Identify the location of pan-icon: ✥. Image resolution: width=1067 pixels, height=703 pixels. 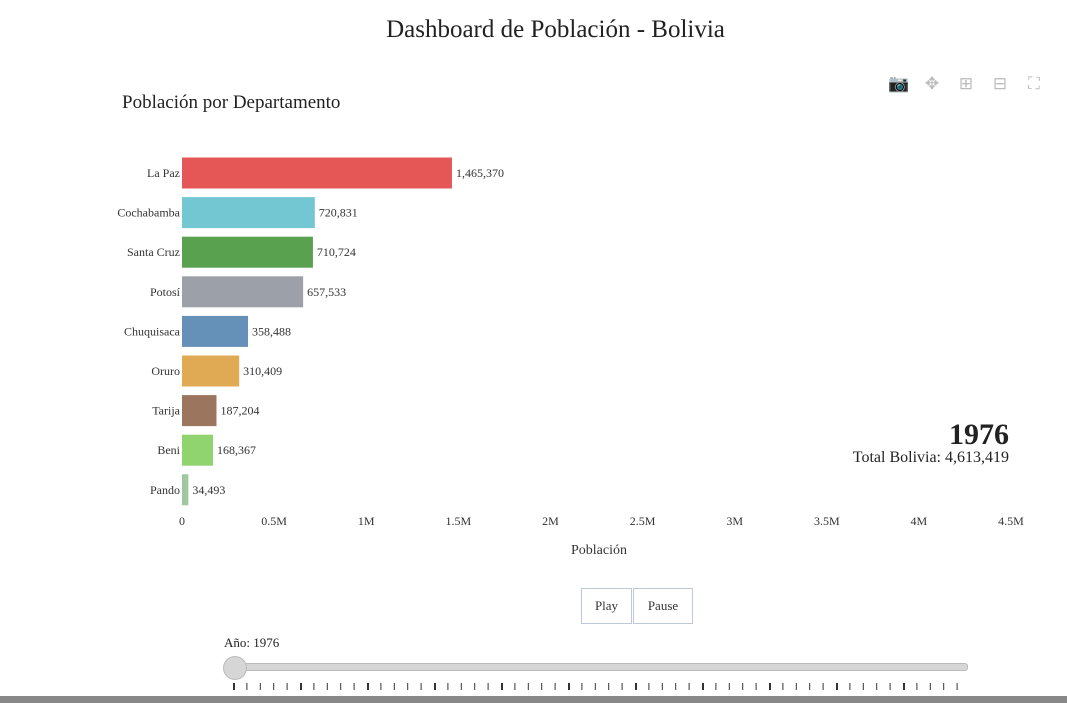
(932, 83).